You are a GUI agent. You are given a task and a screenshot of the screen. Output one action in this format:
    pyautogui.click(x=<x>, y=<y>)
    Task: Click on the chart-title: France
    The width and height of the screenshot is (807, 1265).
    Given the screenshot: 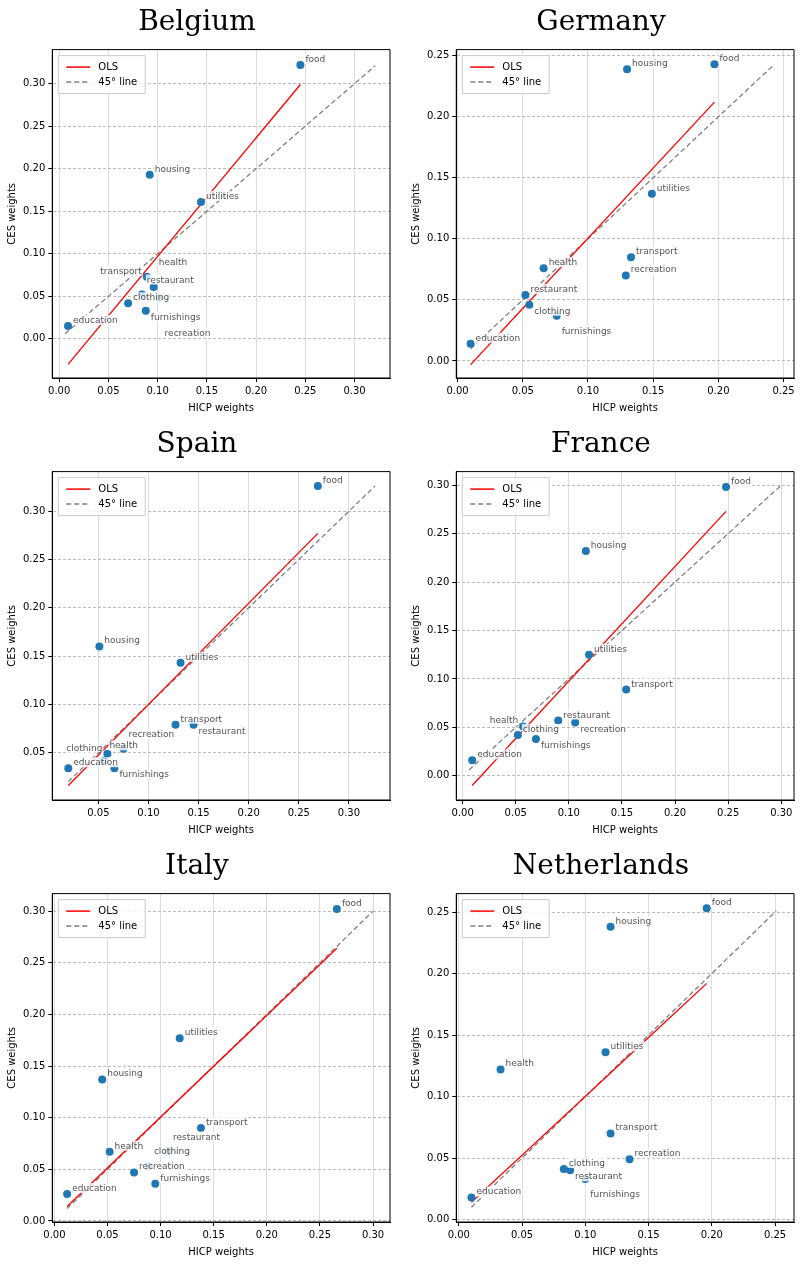 What is the action you would take?
    pyautogui.click(x=601, y=443)
    